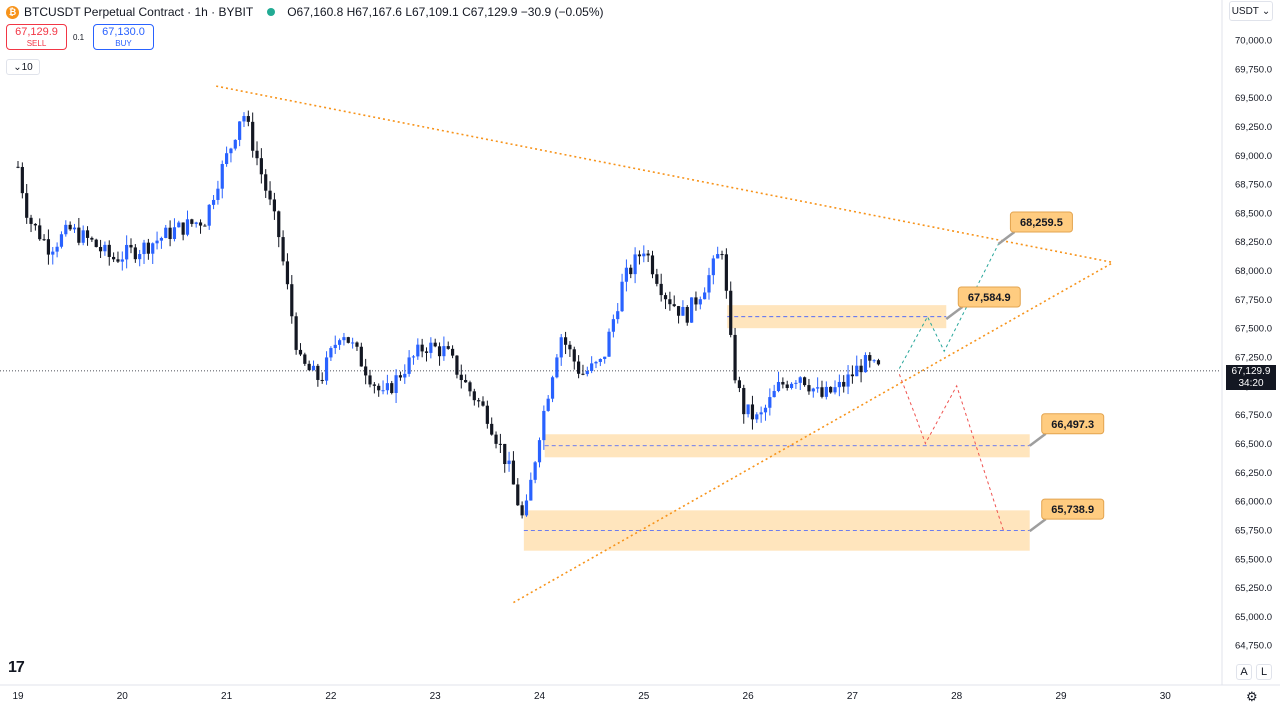  What do you see at coordinates (1251, 11) in the screenshot?
I see `currency-selector: USDT ⌄` at bounding box center [1251, 11].